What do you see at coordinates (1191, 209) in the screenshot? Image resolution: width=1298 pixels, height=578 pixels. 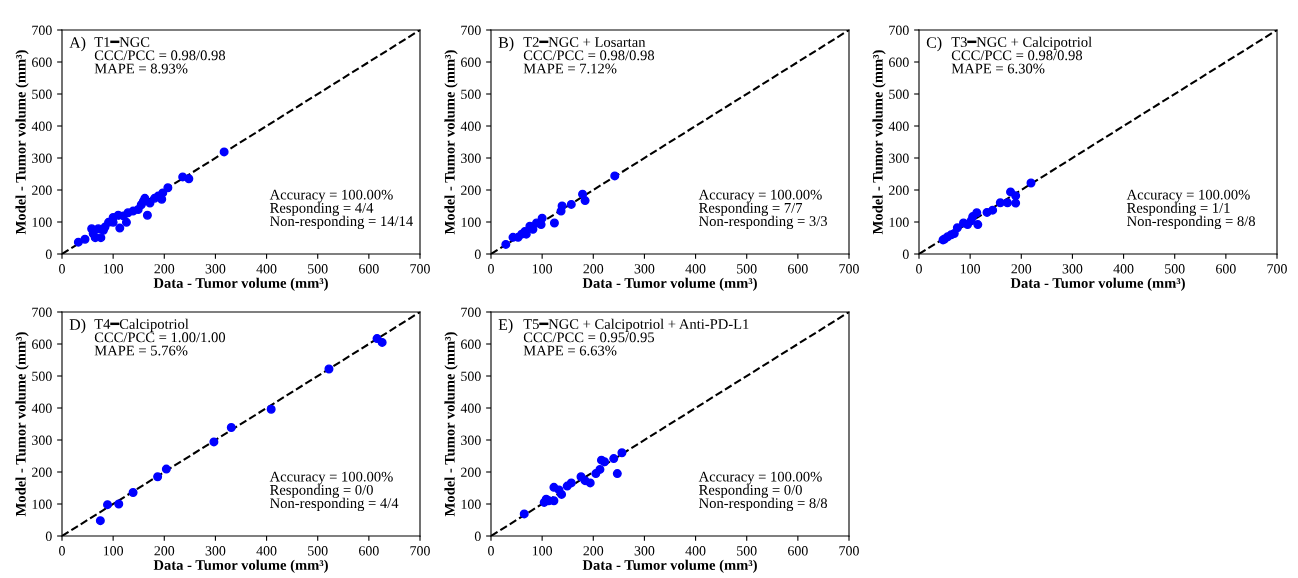 I see `annotation: Accuracy = 100.00% Responding = 1/1 Non-responding = 8/8` at bounding box center [1191, 209].